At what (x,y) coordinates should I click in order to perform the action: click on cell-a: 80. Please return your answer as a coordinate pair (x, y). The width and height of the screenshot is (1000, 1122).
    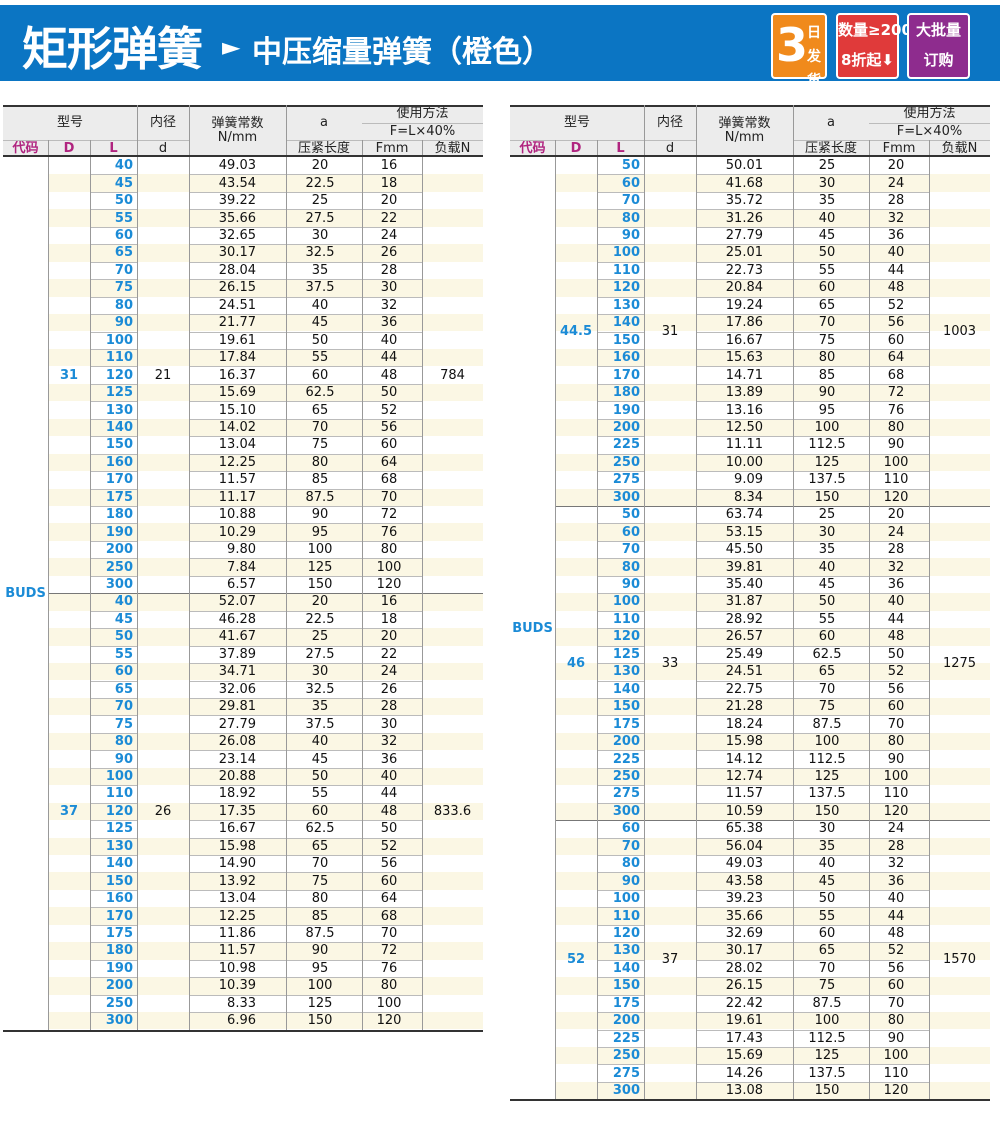
    Looking at the image, I should click on (320, 462).